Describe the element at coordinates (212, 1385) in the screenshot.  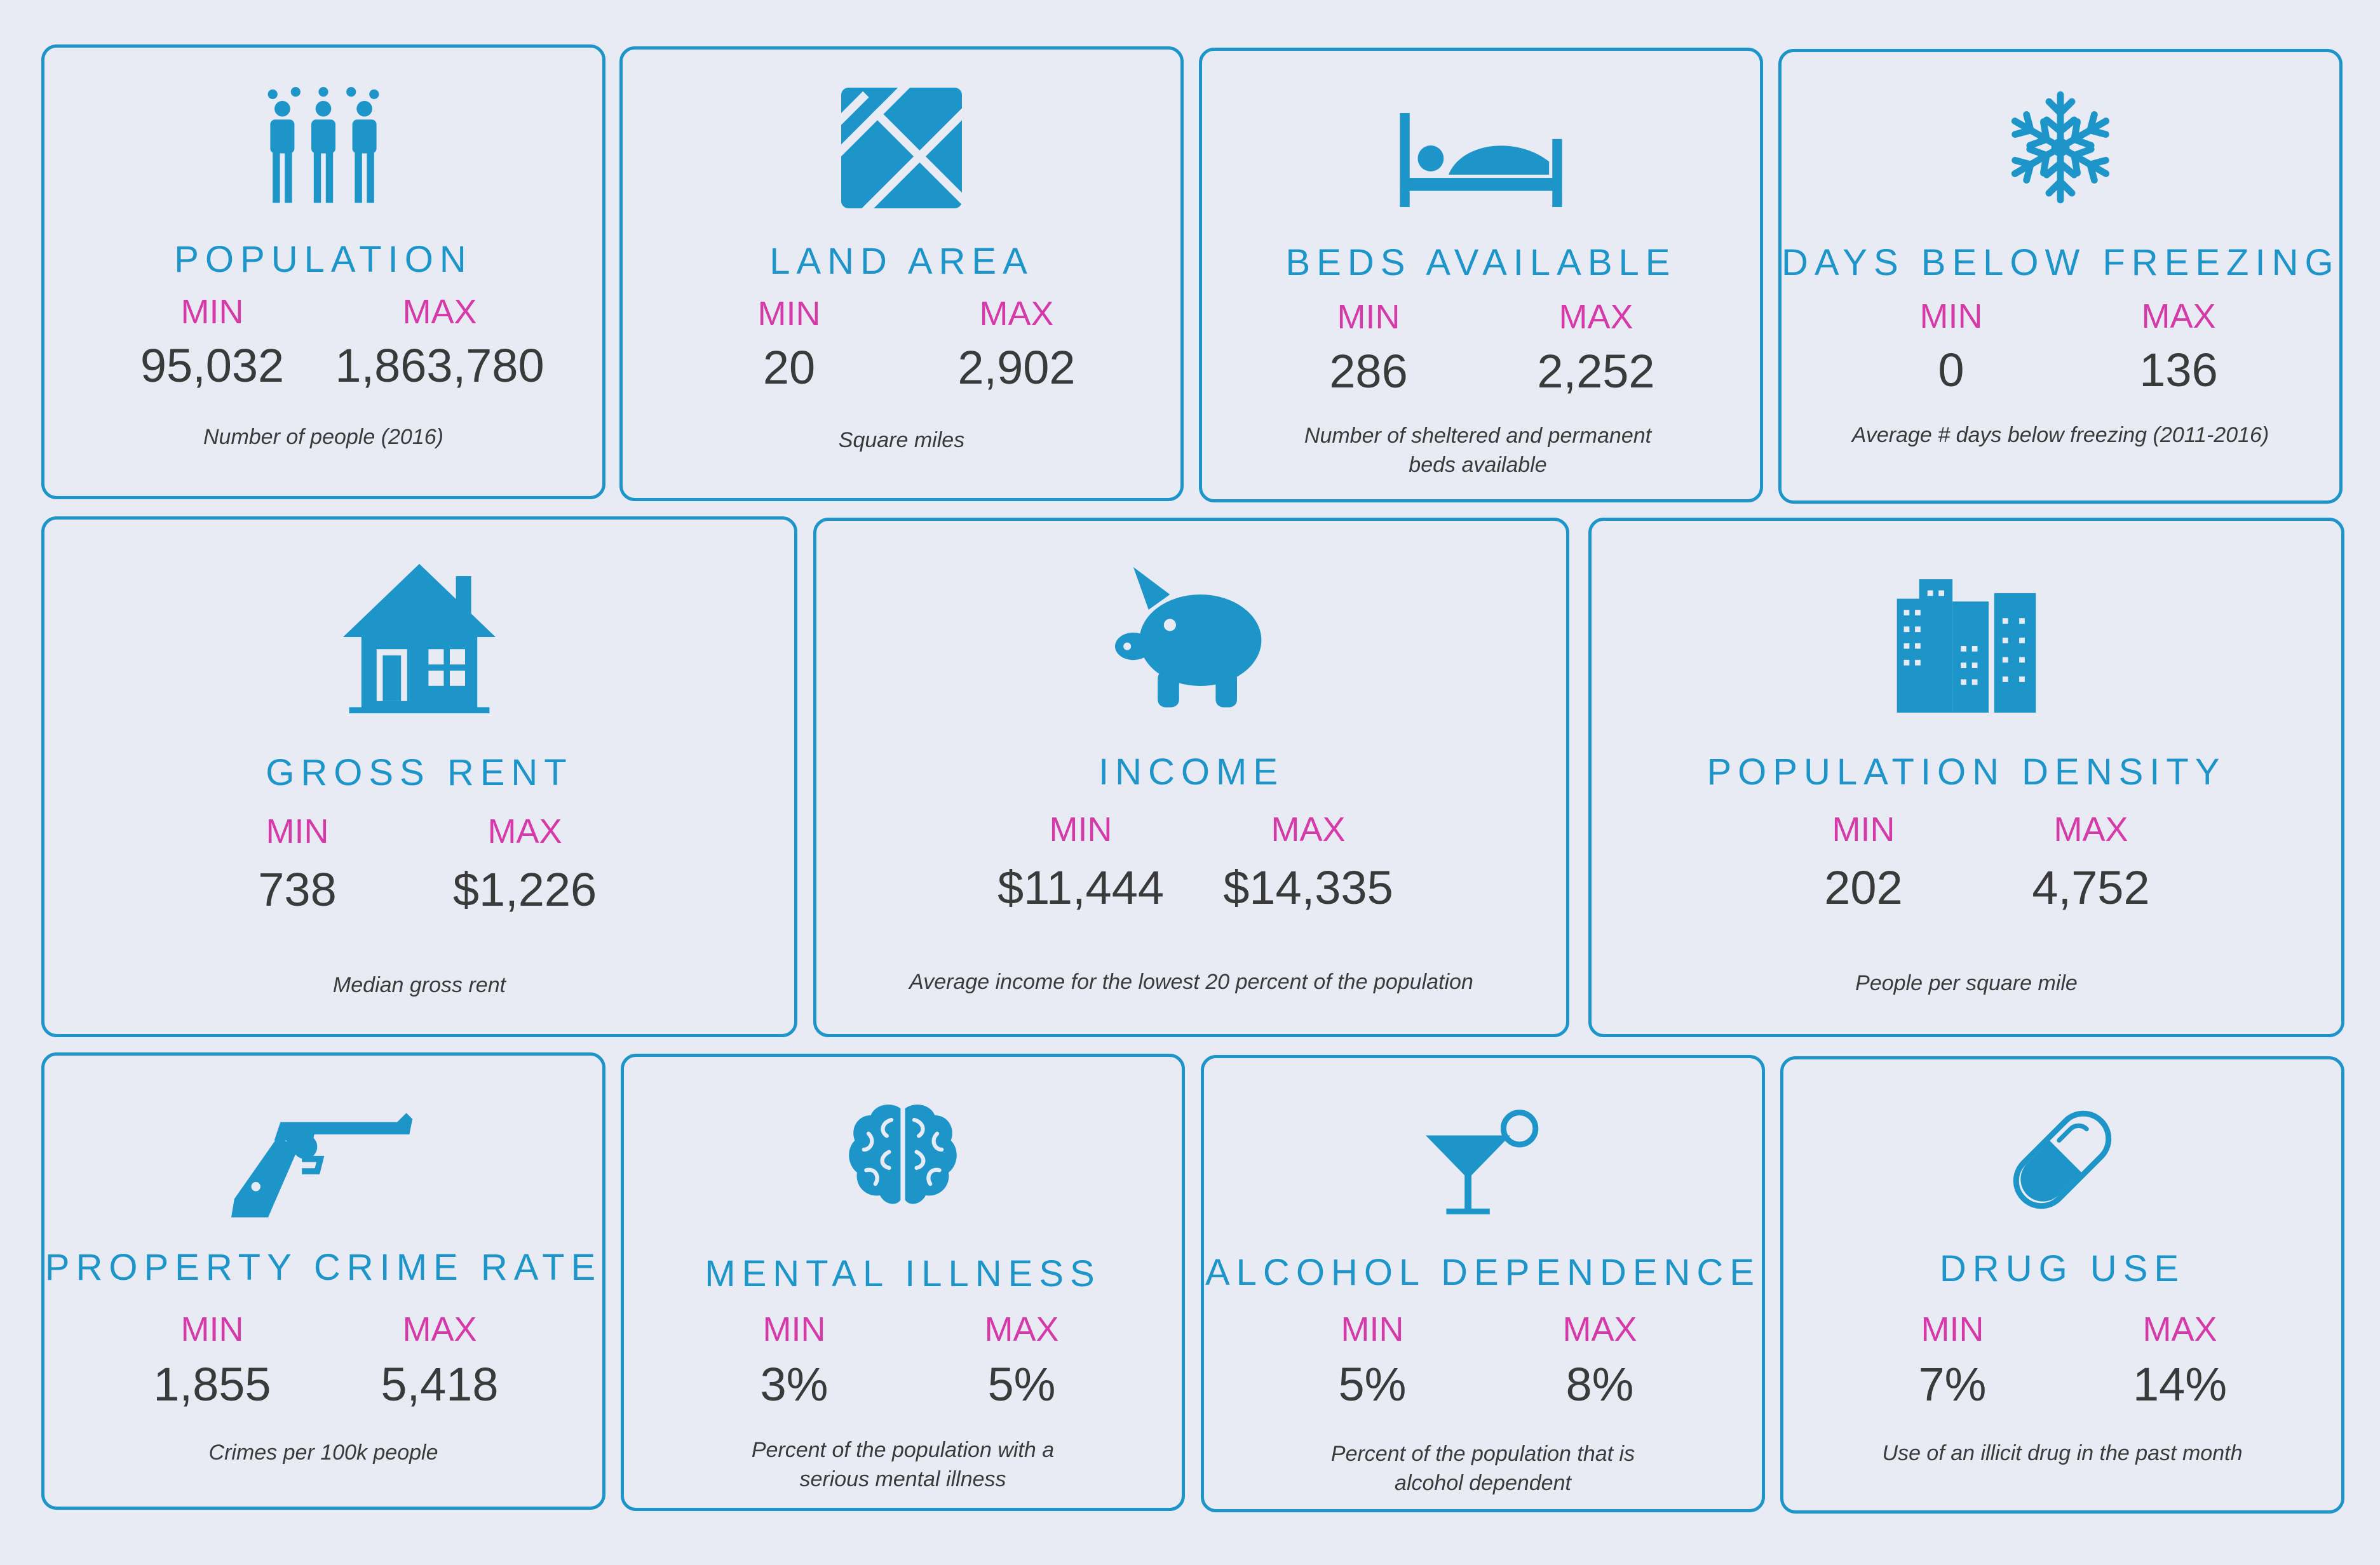
I see `min-value: 1,855` at that location.